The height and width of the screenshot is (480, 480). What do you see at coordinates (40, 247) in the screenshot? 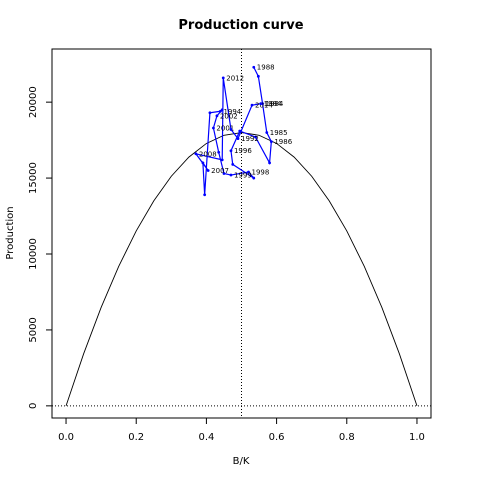
I see `y-axis: 0 5000 10000 15000 20000` at bounding box center [40, 247].